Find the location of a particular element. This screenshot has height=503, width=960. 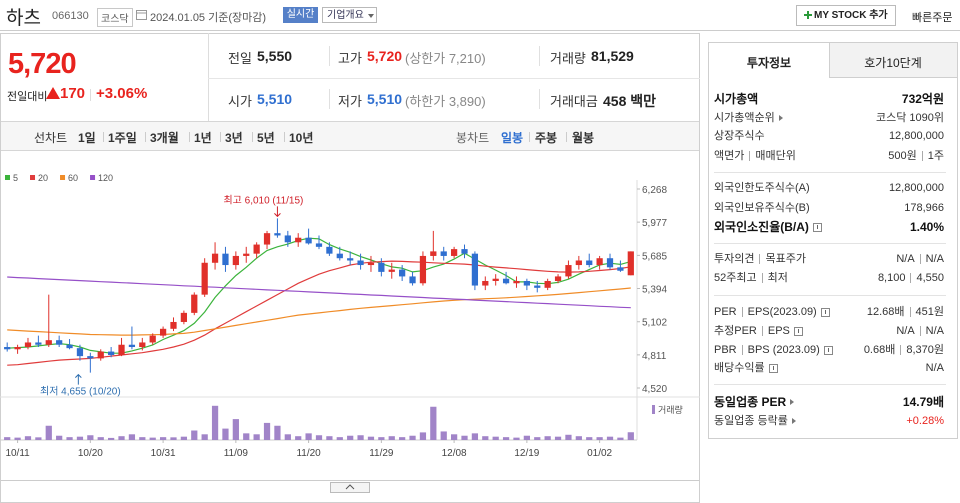

info-row: 추정PER EPS N/A N/A is located at coordinates (829, 331).